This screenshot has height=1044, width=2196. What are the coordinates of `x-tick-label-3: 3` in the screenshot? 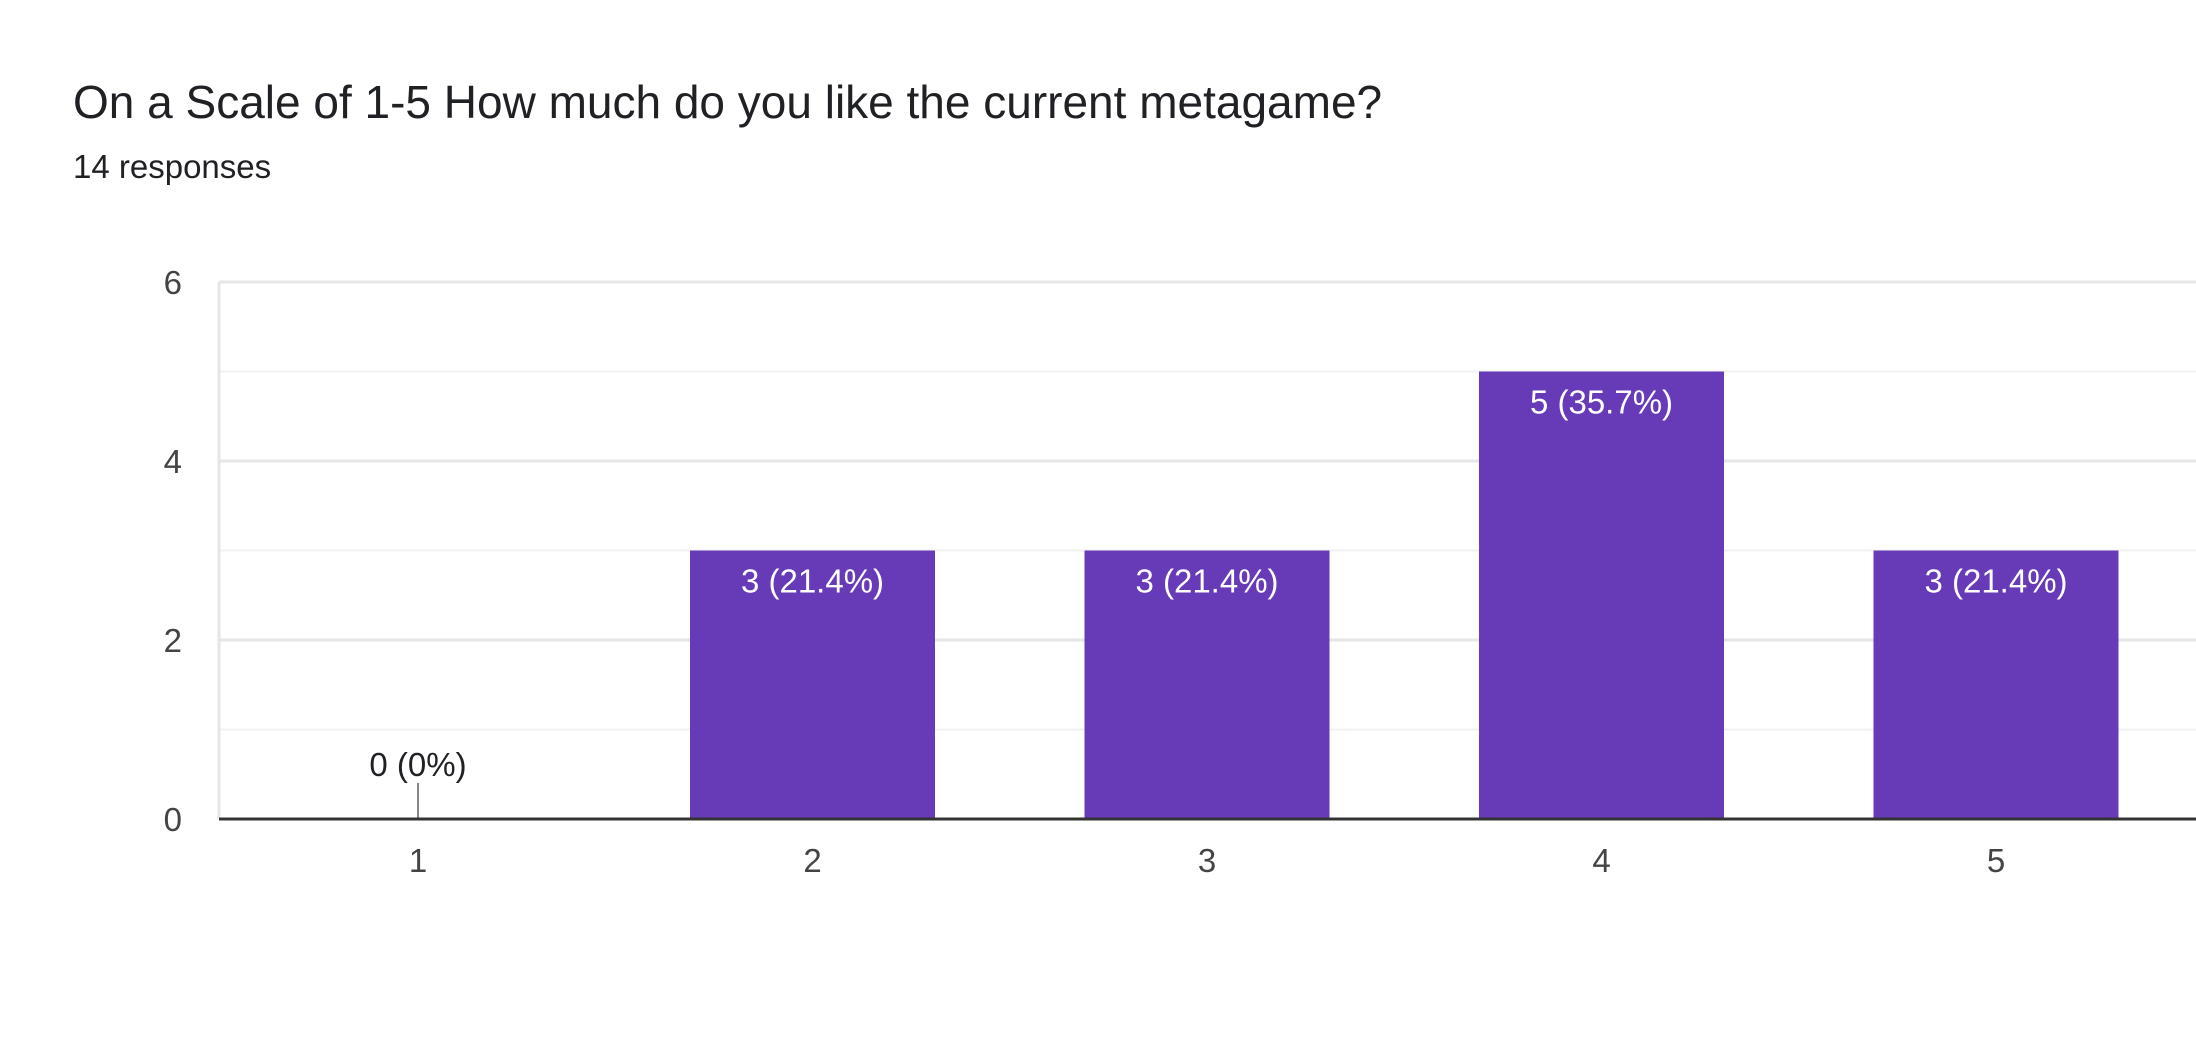 It's located at (1207, 860).